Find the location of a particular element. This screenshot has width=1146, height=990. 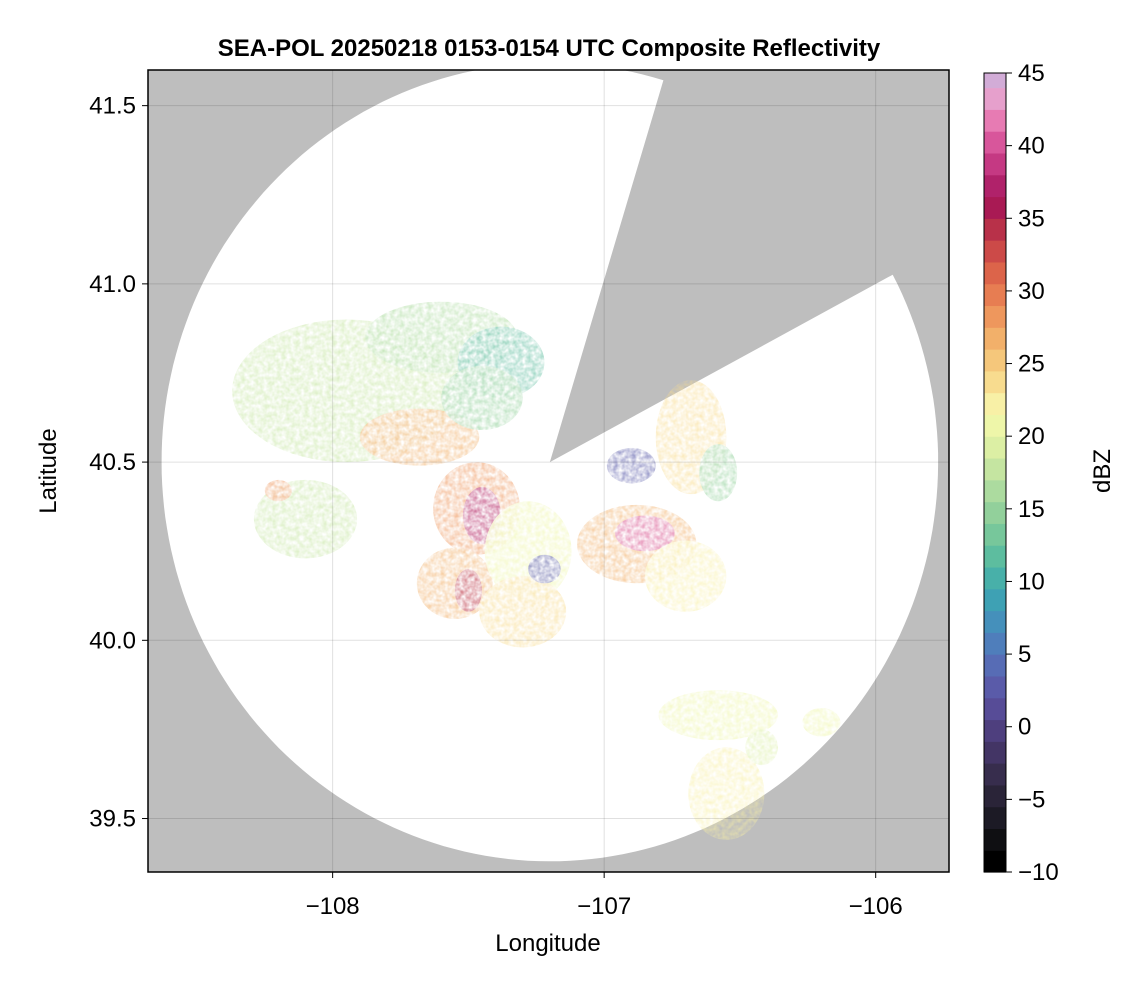

y-tick-label: 41.5 is located at coordinates (112, 106).